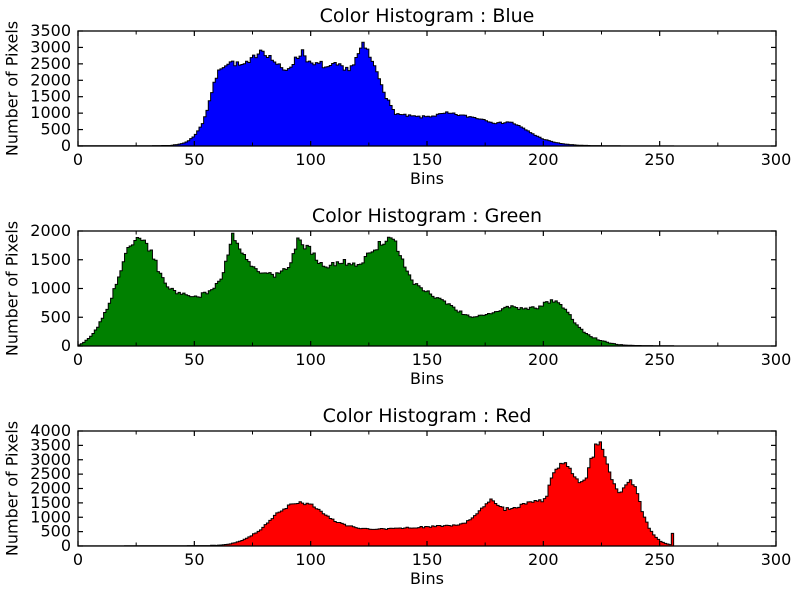 This screenshot has width=800, height=600. What do you see at coordinates (427, 16) in the screenshot?
I see `chart-title: Color Histogram : Blue` at bounding box center [427, 16].